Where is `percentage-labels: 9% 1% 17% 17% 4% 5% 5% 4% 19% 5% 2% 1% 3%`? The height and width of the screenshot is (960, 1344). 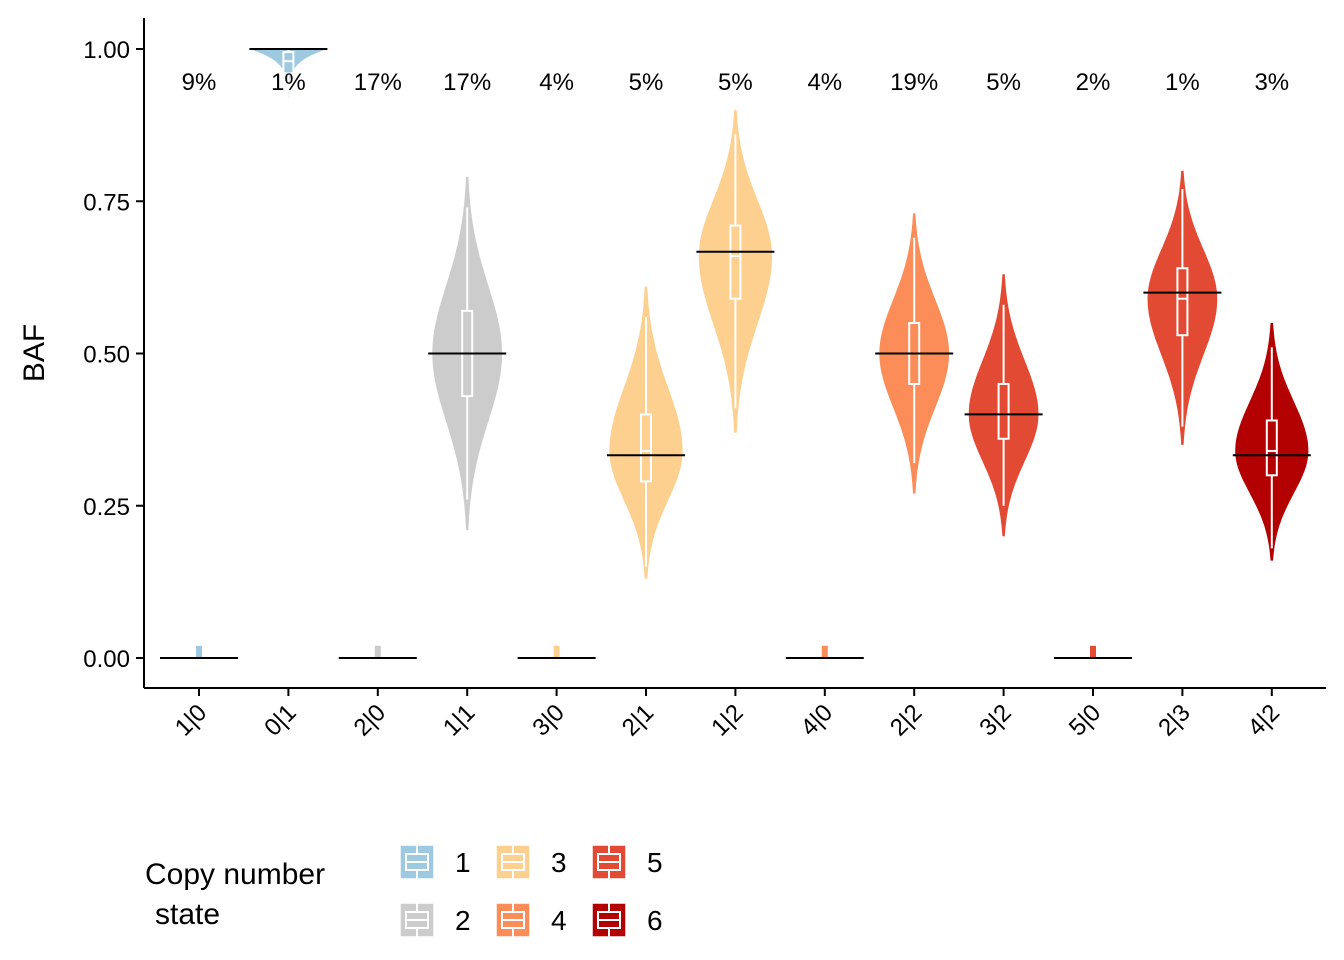 percentage-labels: 9% 1% 17% 17% 4% 5% 5% 4% 19% 5% 2% 1% 3% is located at coordinates (735, 82).